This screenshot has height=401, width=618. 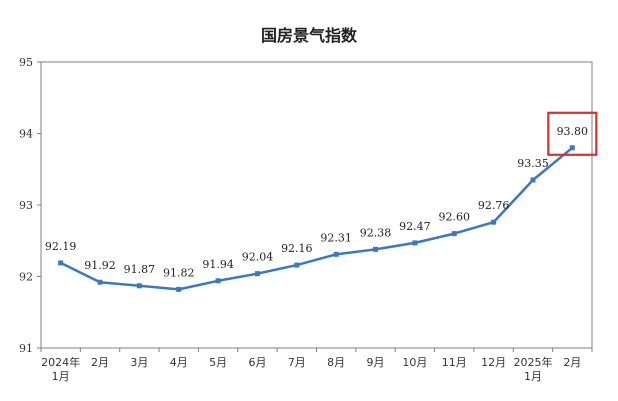 I want to click on data-label: 92.04, so click(x=258, y=257).